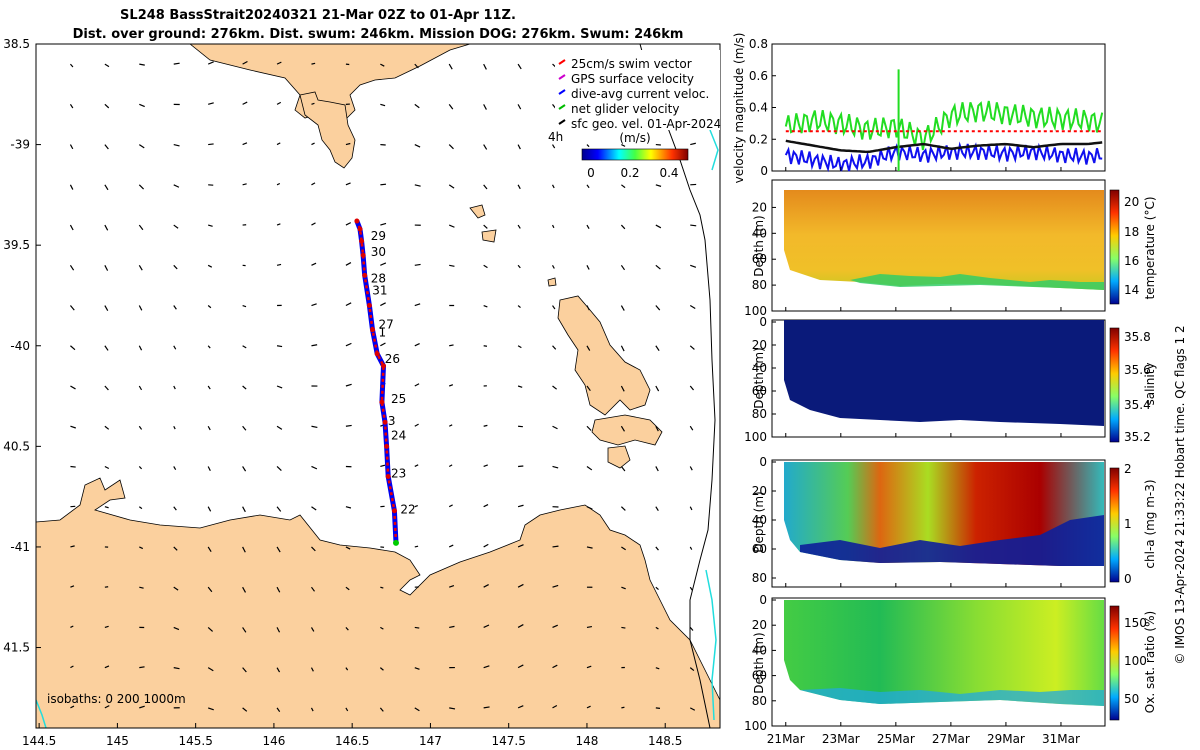 This screenshot has width=1200, height=750. Describe the element at coordinates (1150, 248) in the screenshot. I see `temperature-cb-label: temperature (°C)` at that location.